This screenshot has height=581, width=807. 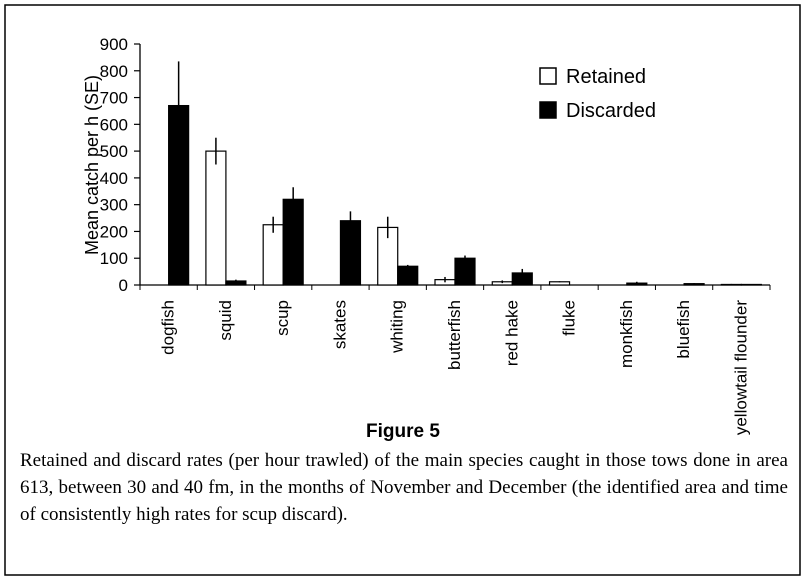 I want to click on x-tick-label: whiting, so click(x=397, y=327).